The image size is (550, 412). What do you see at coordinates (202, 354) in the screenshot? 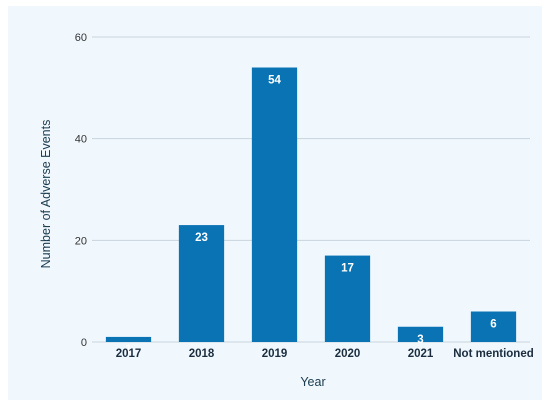
I see `x-tick-label: 2018` at bounding box center [202, 354].